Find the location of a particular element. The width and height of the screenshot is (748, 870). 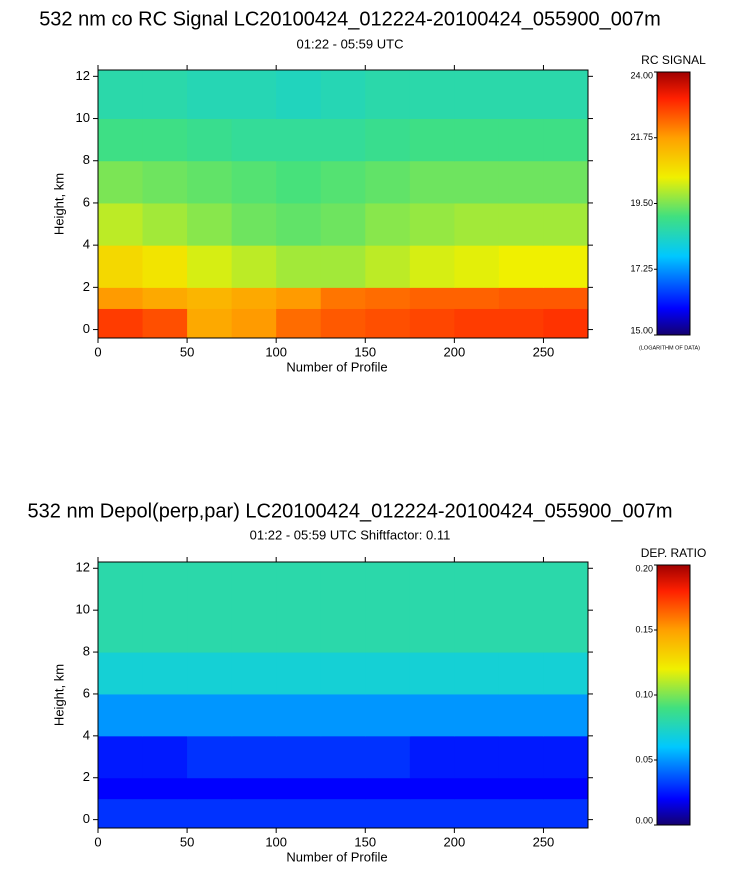

colorbar-note: (LOGARITHM OF DATA) is located at coordinates (669, 348).